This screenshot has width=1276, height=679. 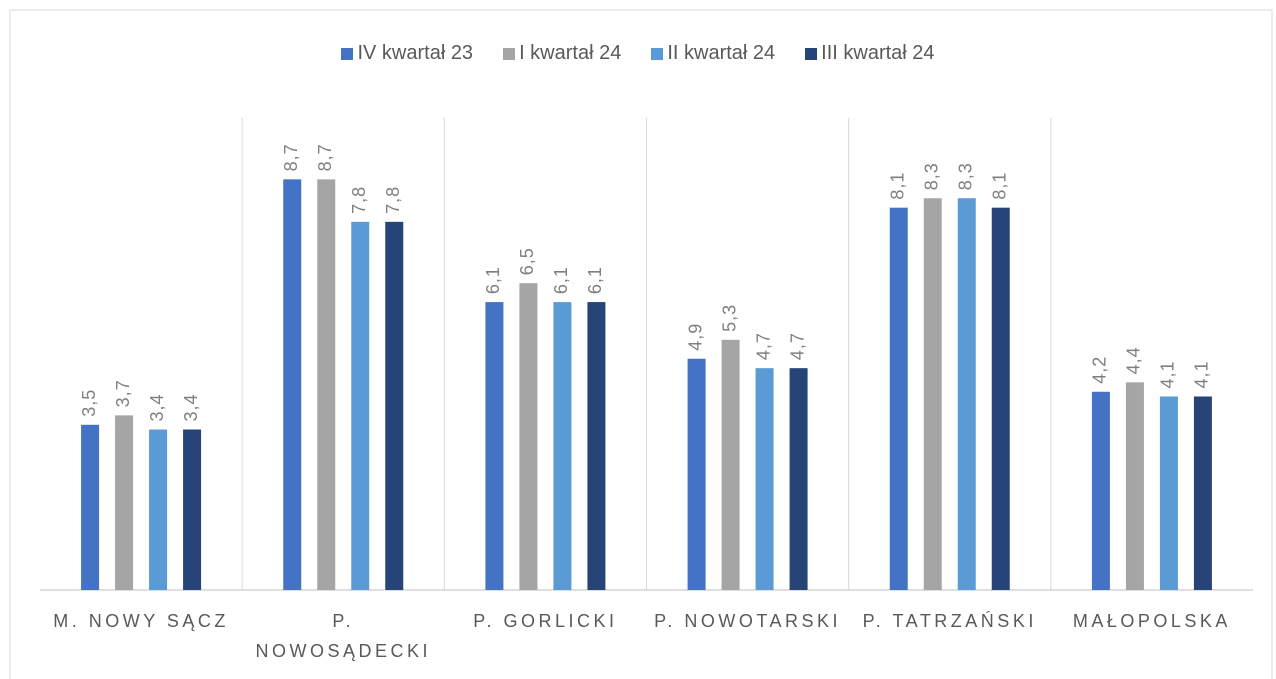 What do you see at coordinates (1151, 621) in the screenshot?
I see `x-tick-label: MAŁOPOLSKA` at bounding box center [1151, 621].